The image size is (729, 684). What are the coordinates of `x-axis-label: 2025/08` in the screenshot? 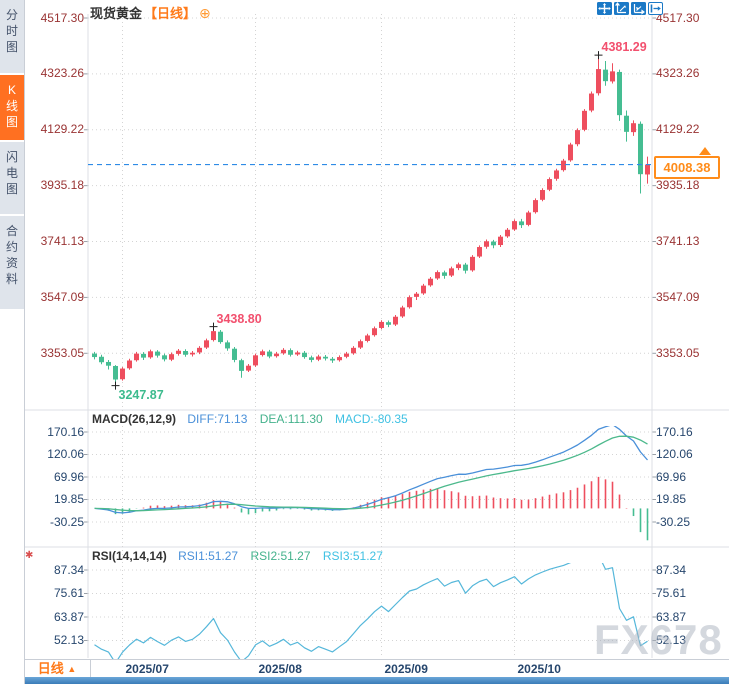 It's located at (280, 669).